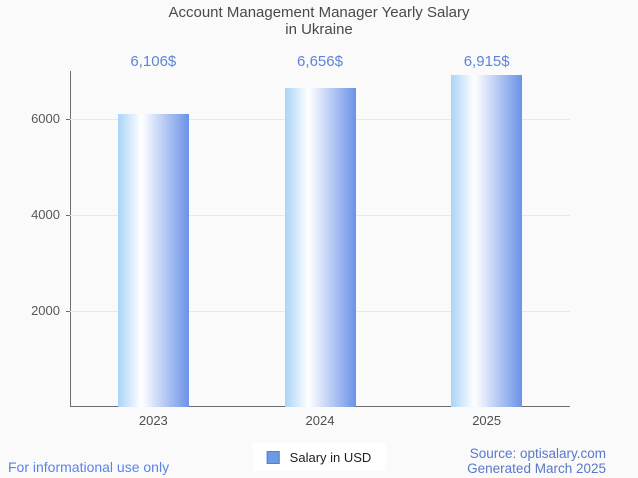 This screenshot has height=478, width=638. What do you see at coordinates (45, 118) in the screenshot?
I see `y-tick-label-6000: 6000` at bounding box center [45, 118].